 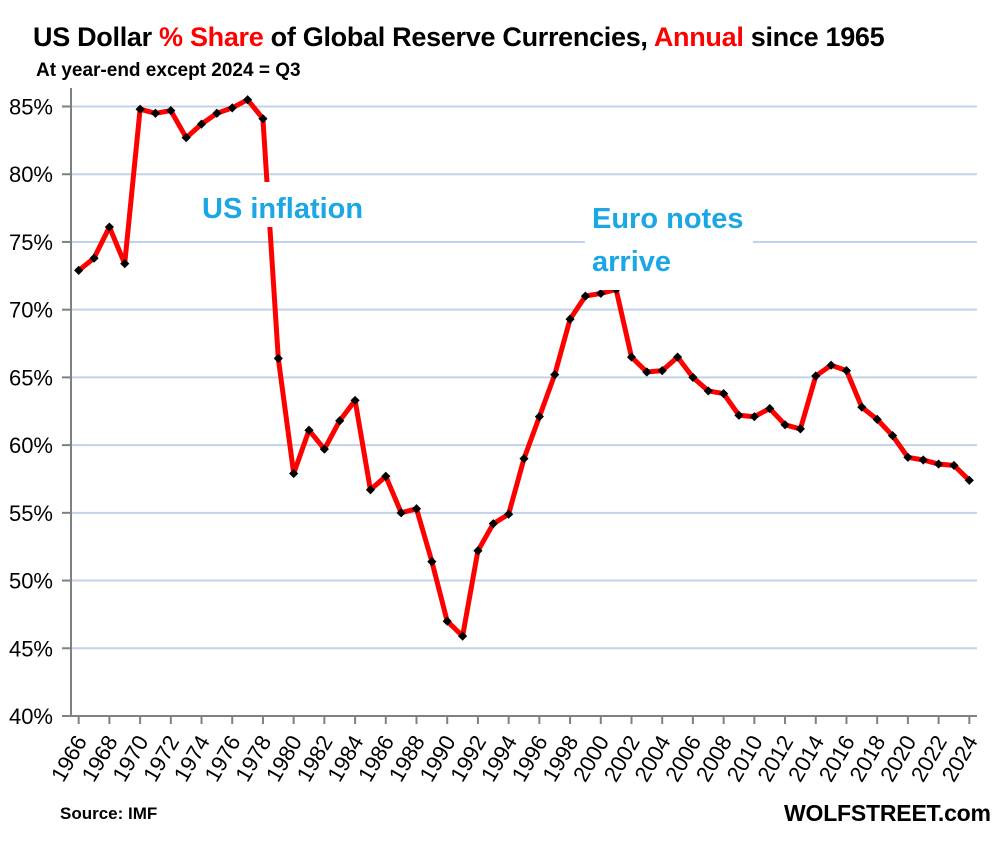 What do you see at coordinates (109, 813) in the screenshot?
I see `source-label: Source: IMF` at bounding box center [109, 813].